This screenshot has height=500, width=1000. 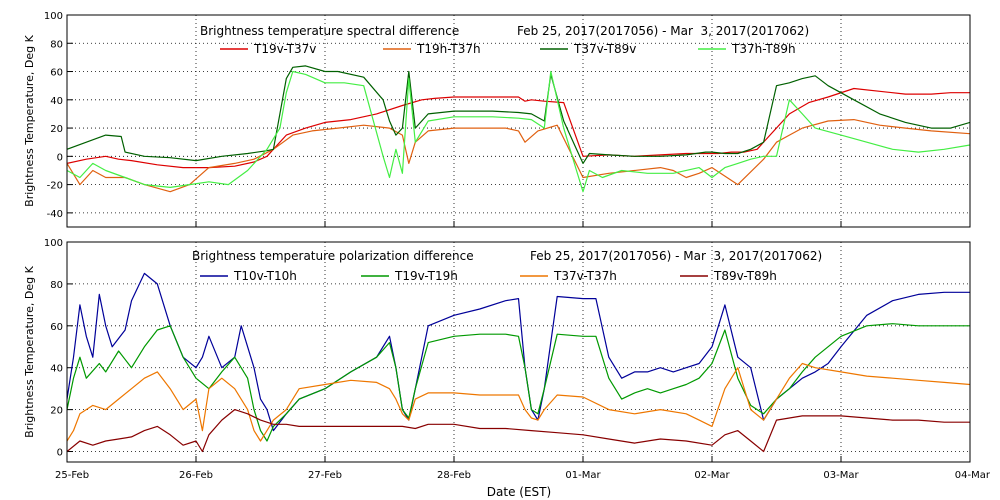 What do you see at coordinates (604, 49) in the screenshot?
I see `legend-label: T37v-T89v` at bounding box center [604, 49].